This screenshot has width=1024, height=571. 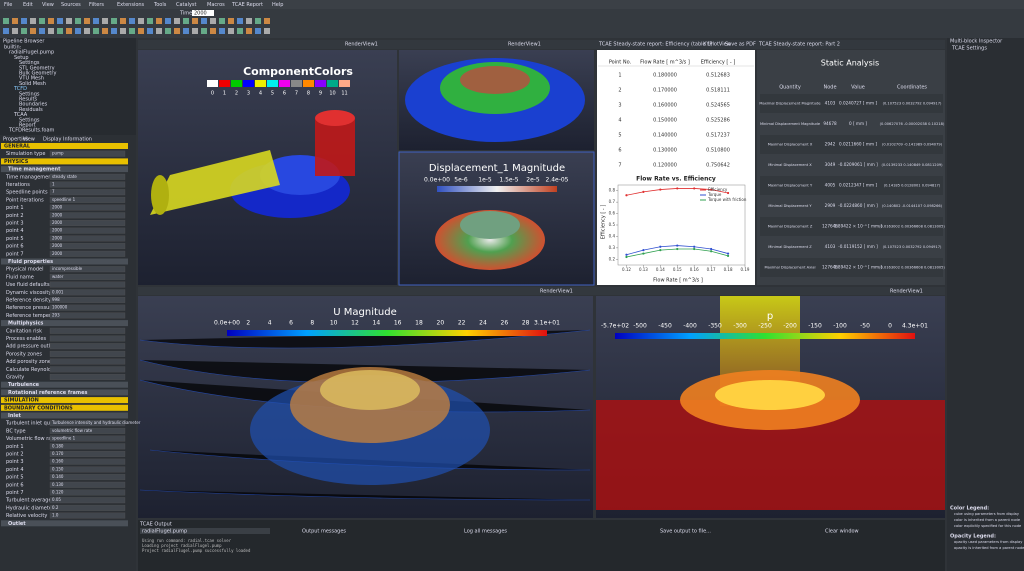 What do you see at coordinates (186, 5) in the screenshot?
I see `menu-item: Catalyst` at bounding box center [186, 5].